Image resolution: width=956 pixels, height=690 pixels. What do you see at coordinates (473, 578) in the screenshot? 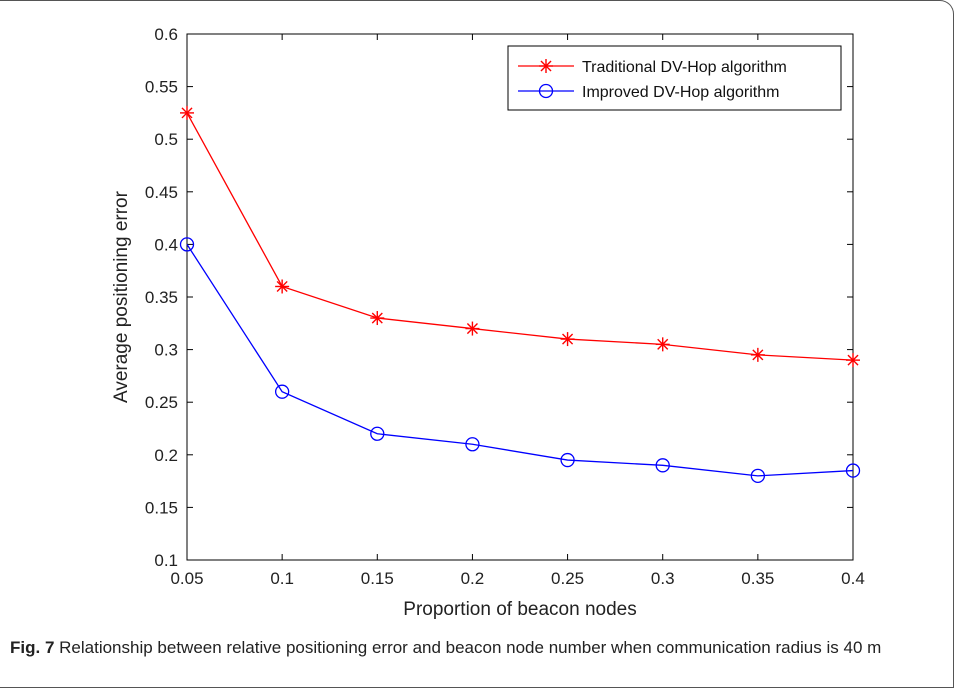
I see `x-tick-label: 0.2` at bounding box center [473, 578].